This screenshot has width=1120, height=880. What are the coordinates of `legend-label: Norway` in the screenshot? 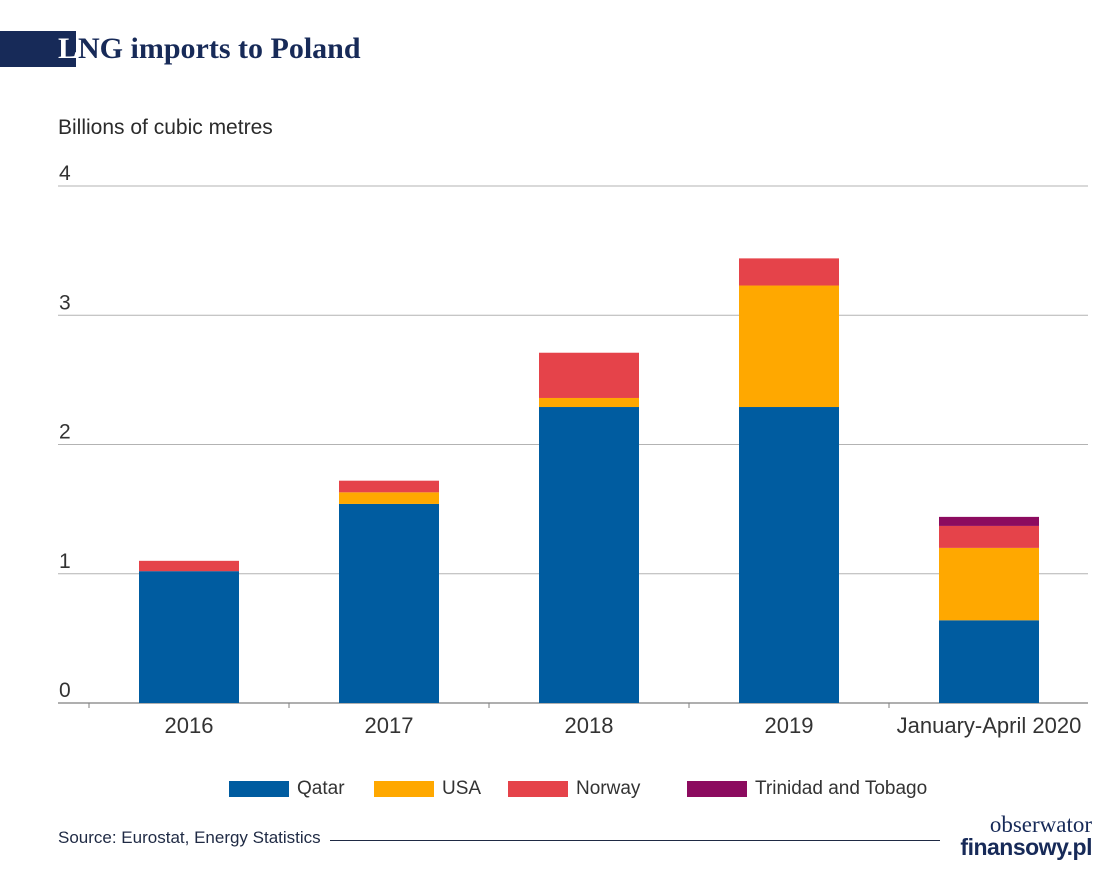 It's located at (608, 788).